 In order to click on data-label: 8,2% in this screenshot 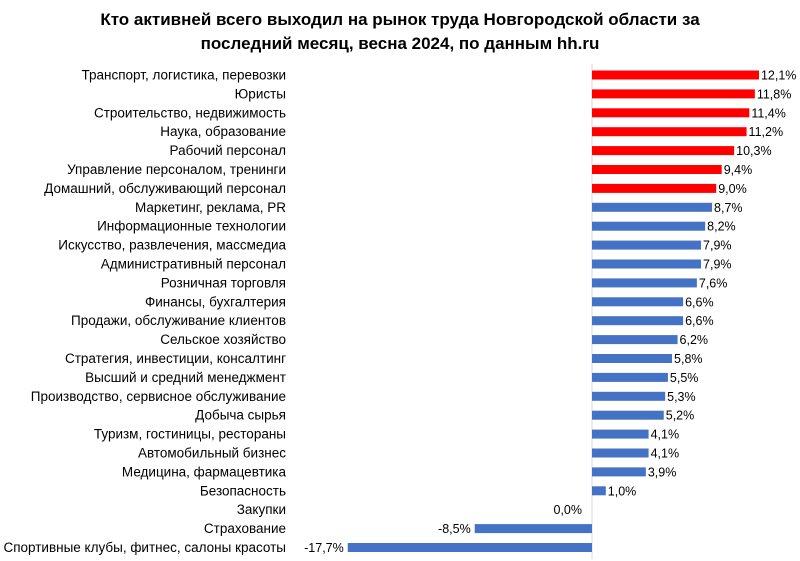, I will do `click(721, 227)`.